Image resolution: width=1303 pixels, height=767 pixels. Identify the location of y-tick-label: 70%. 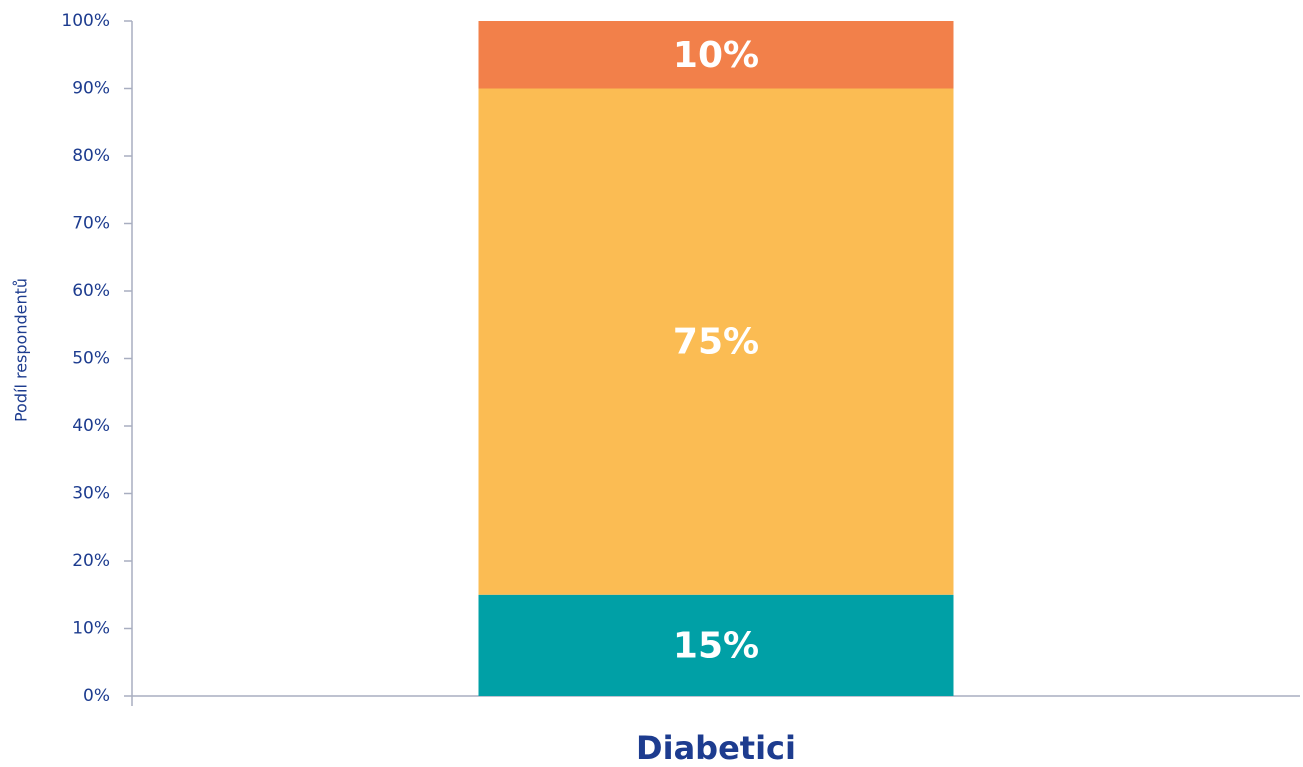
(91, 224).